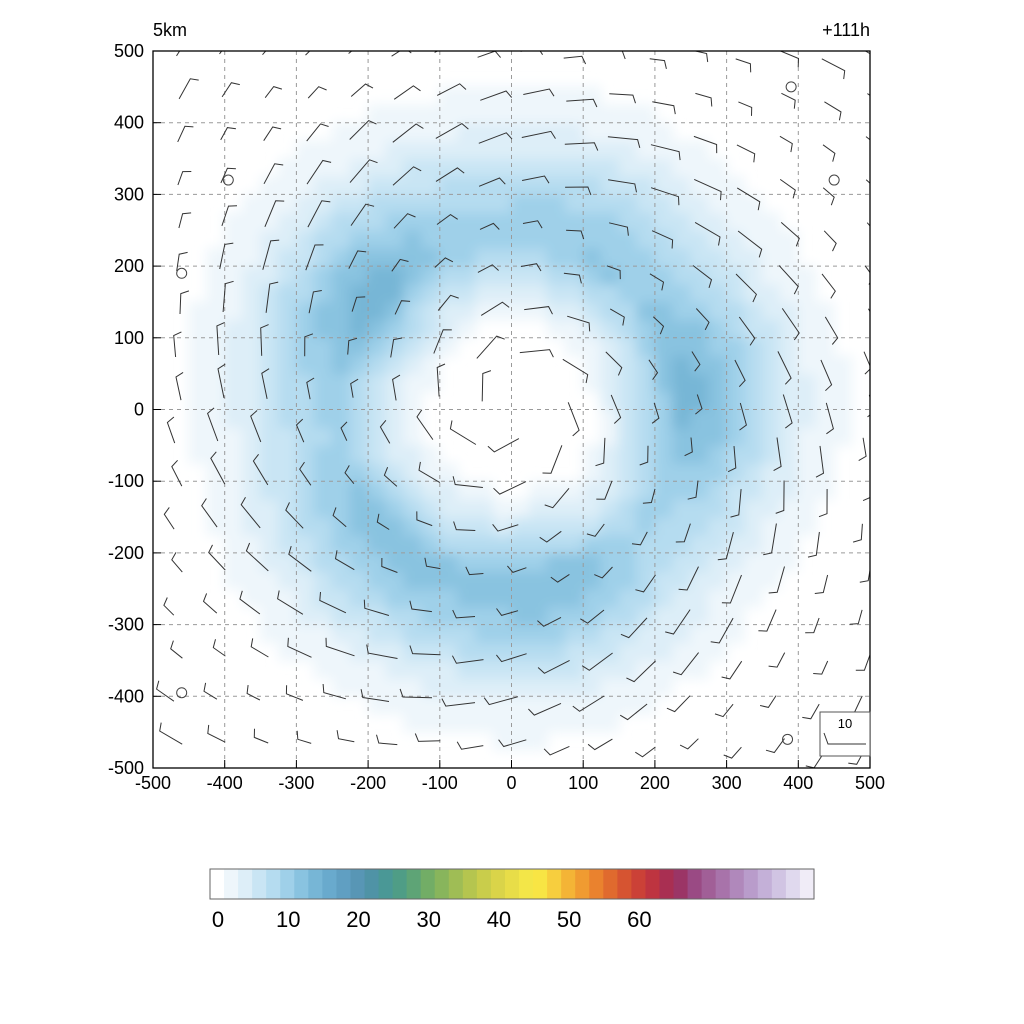 Image resolution: width=1024 pixels, height=1024 pixels. What do you see at coordinates (368, 783) in the screenshot?
I see `x-tick-label: -200` at bounding box center [368, 783].